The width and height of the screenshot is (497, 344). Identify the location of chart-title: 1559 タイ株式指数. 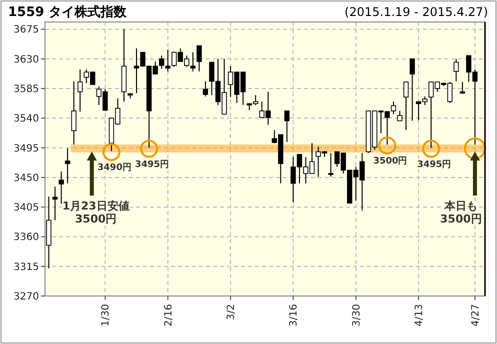
(68, 12).